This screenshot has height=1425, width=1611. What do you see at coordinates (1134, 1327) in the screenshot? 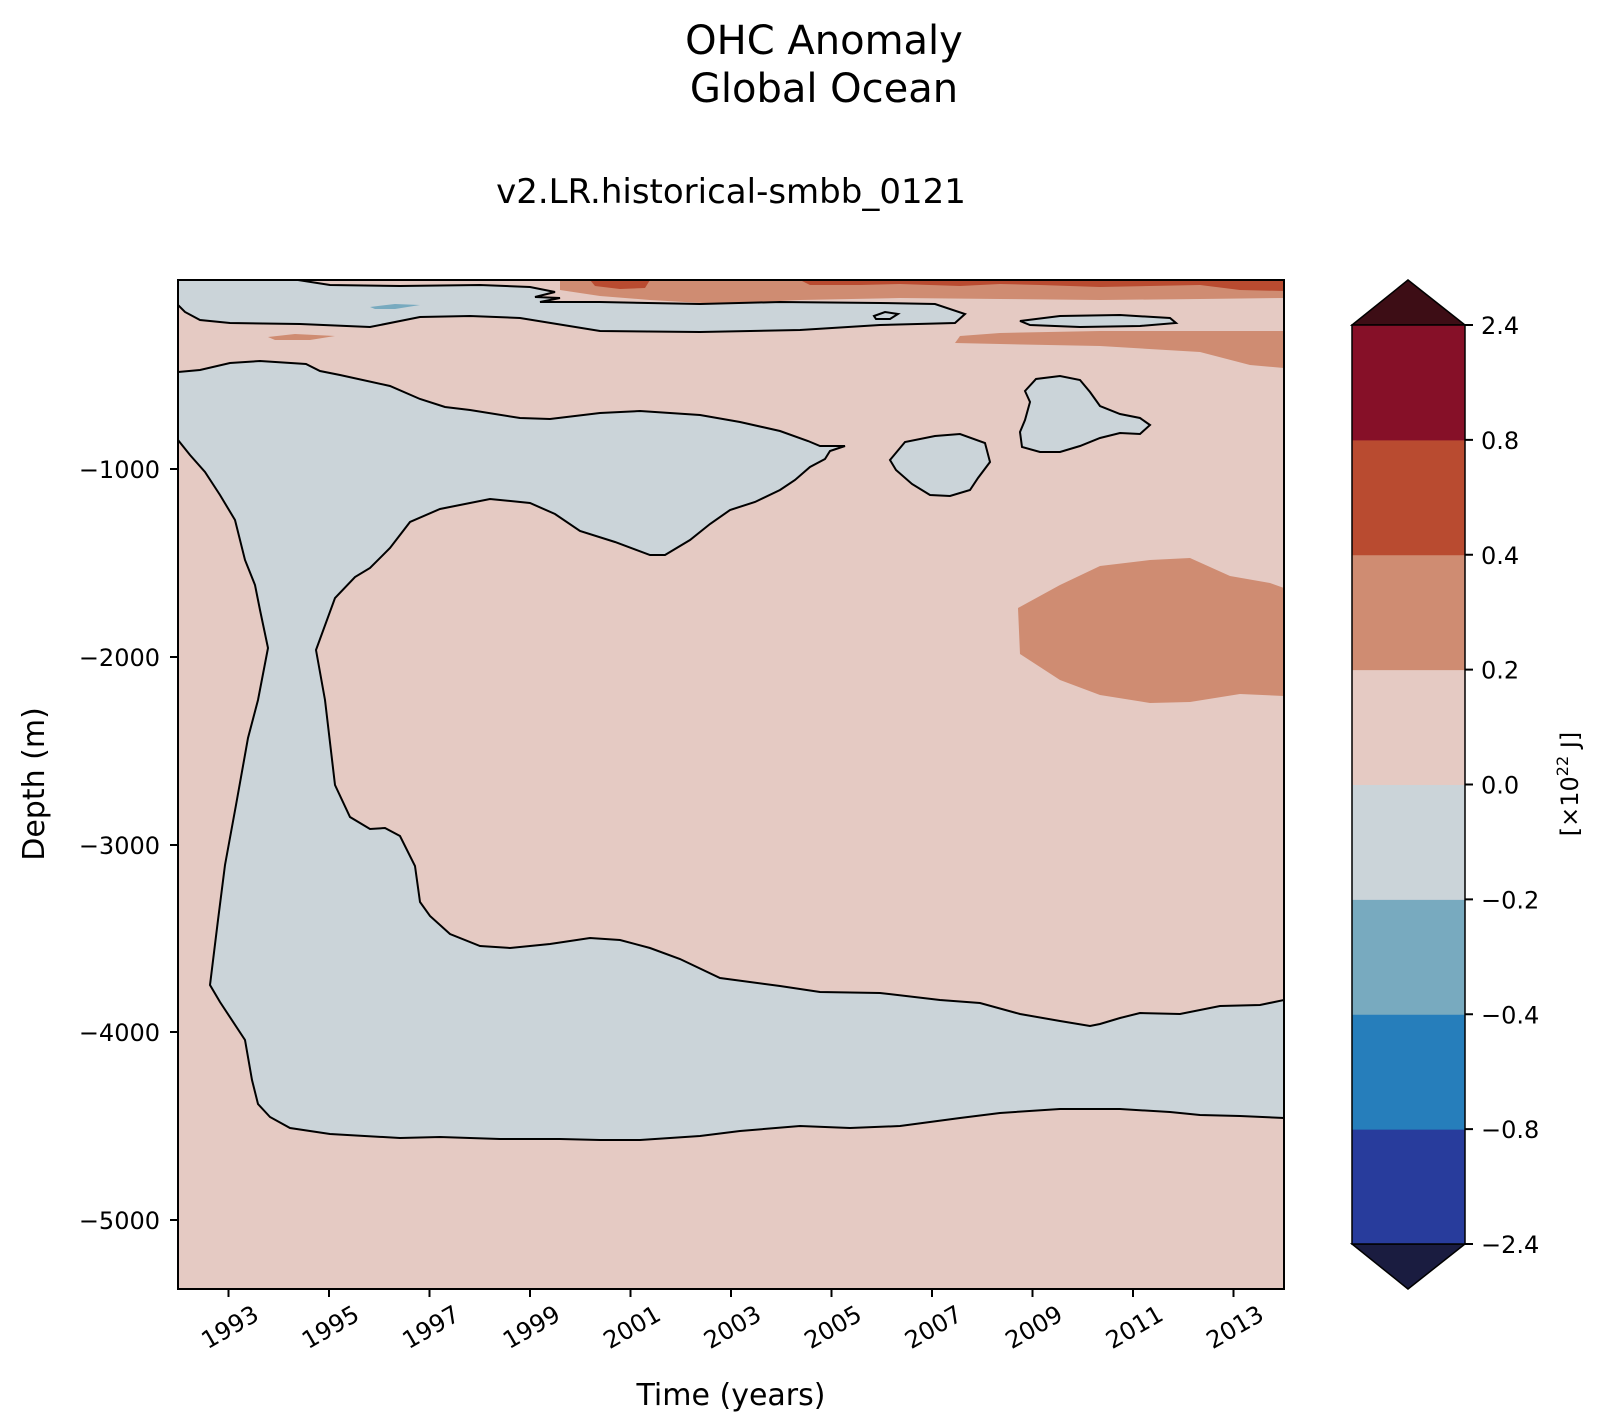
I see `x-tick-label: 2011` at bounding box center [1134, 1327].